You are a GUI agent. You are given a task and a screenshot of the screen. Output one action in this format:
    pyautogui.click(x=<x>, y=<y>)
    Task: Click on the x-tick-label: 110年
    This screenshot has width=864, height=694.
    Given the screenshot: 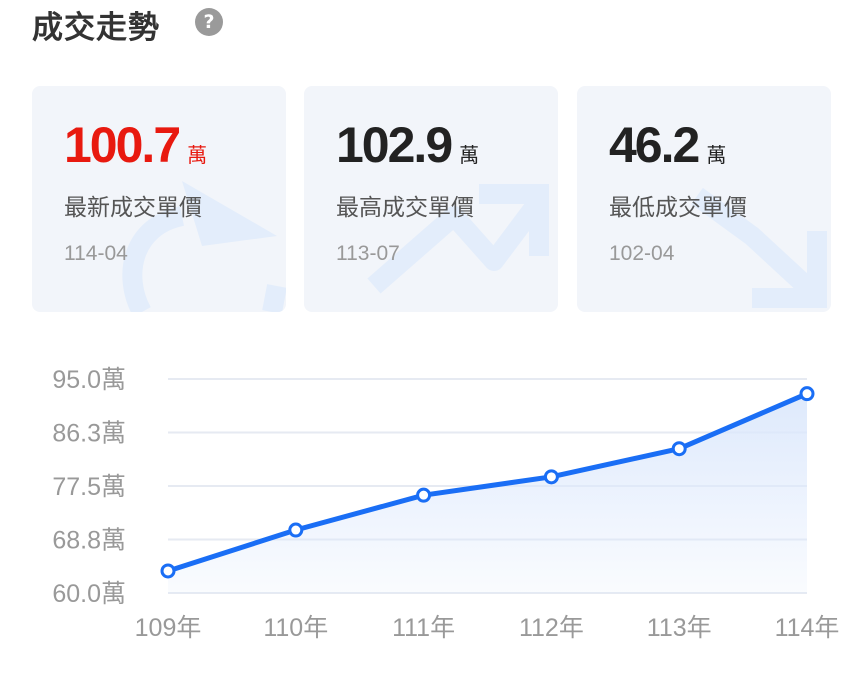 What is the action you would take?
    pyautogui.click(x=295, y=628)
    